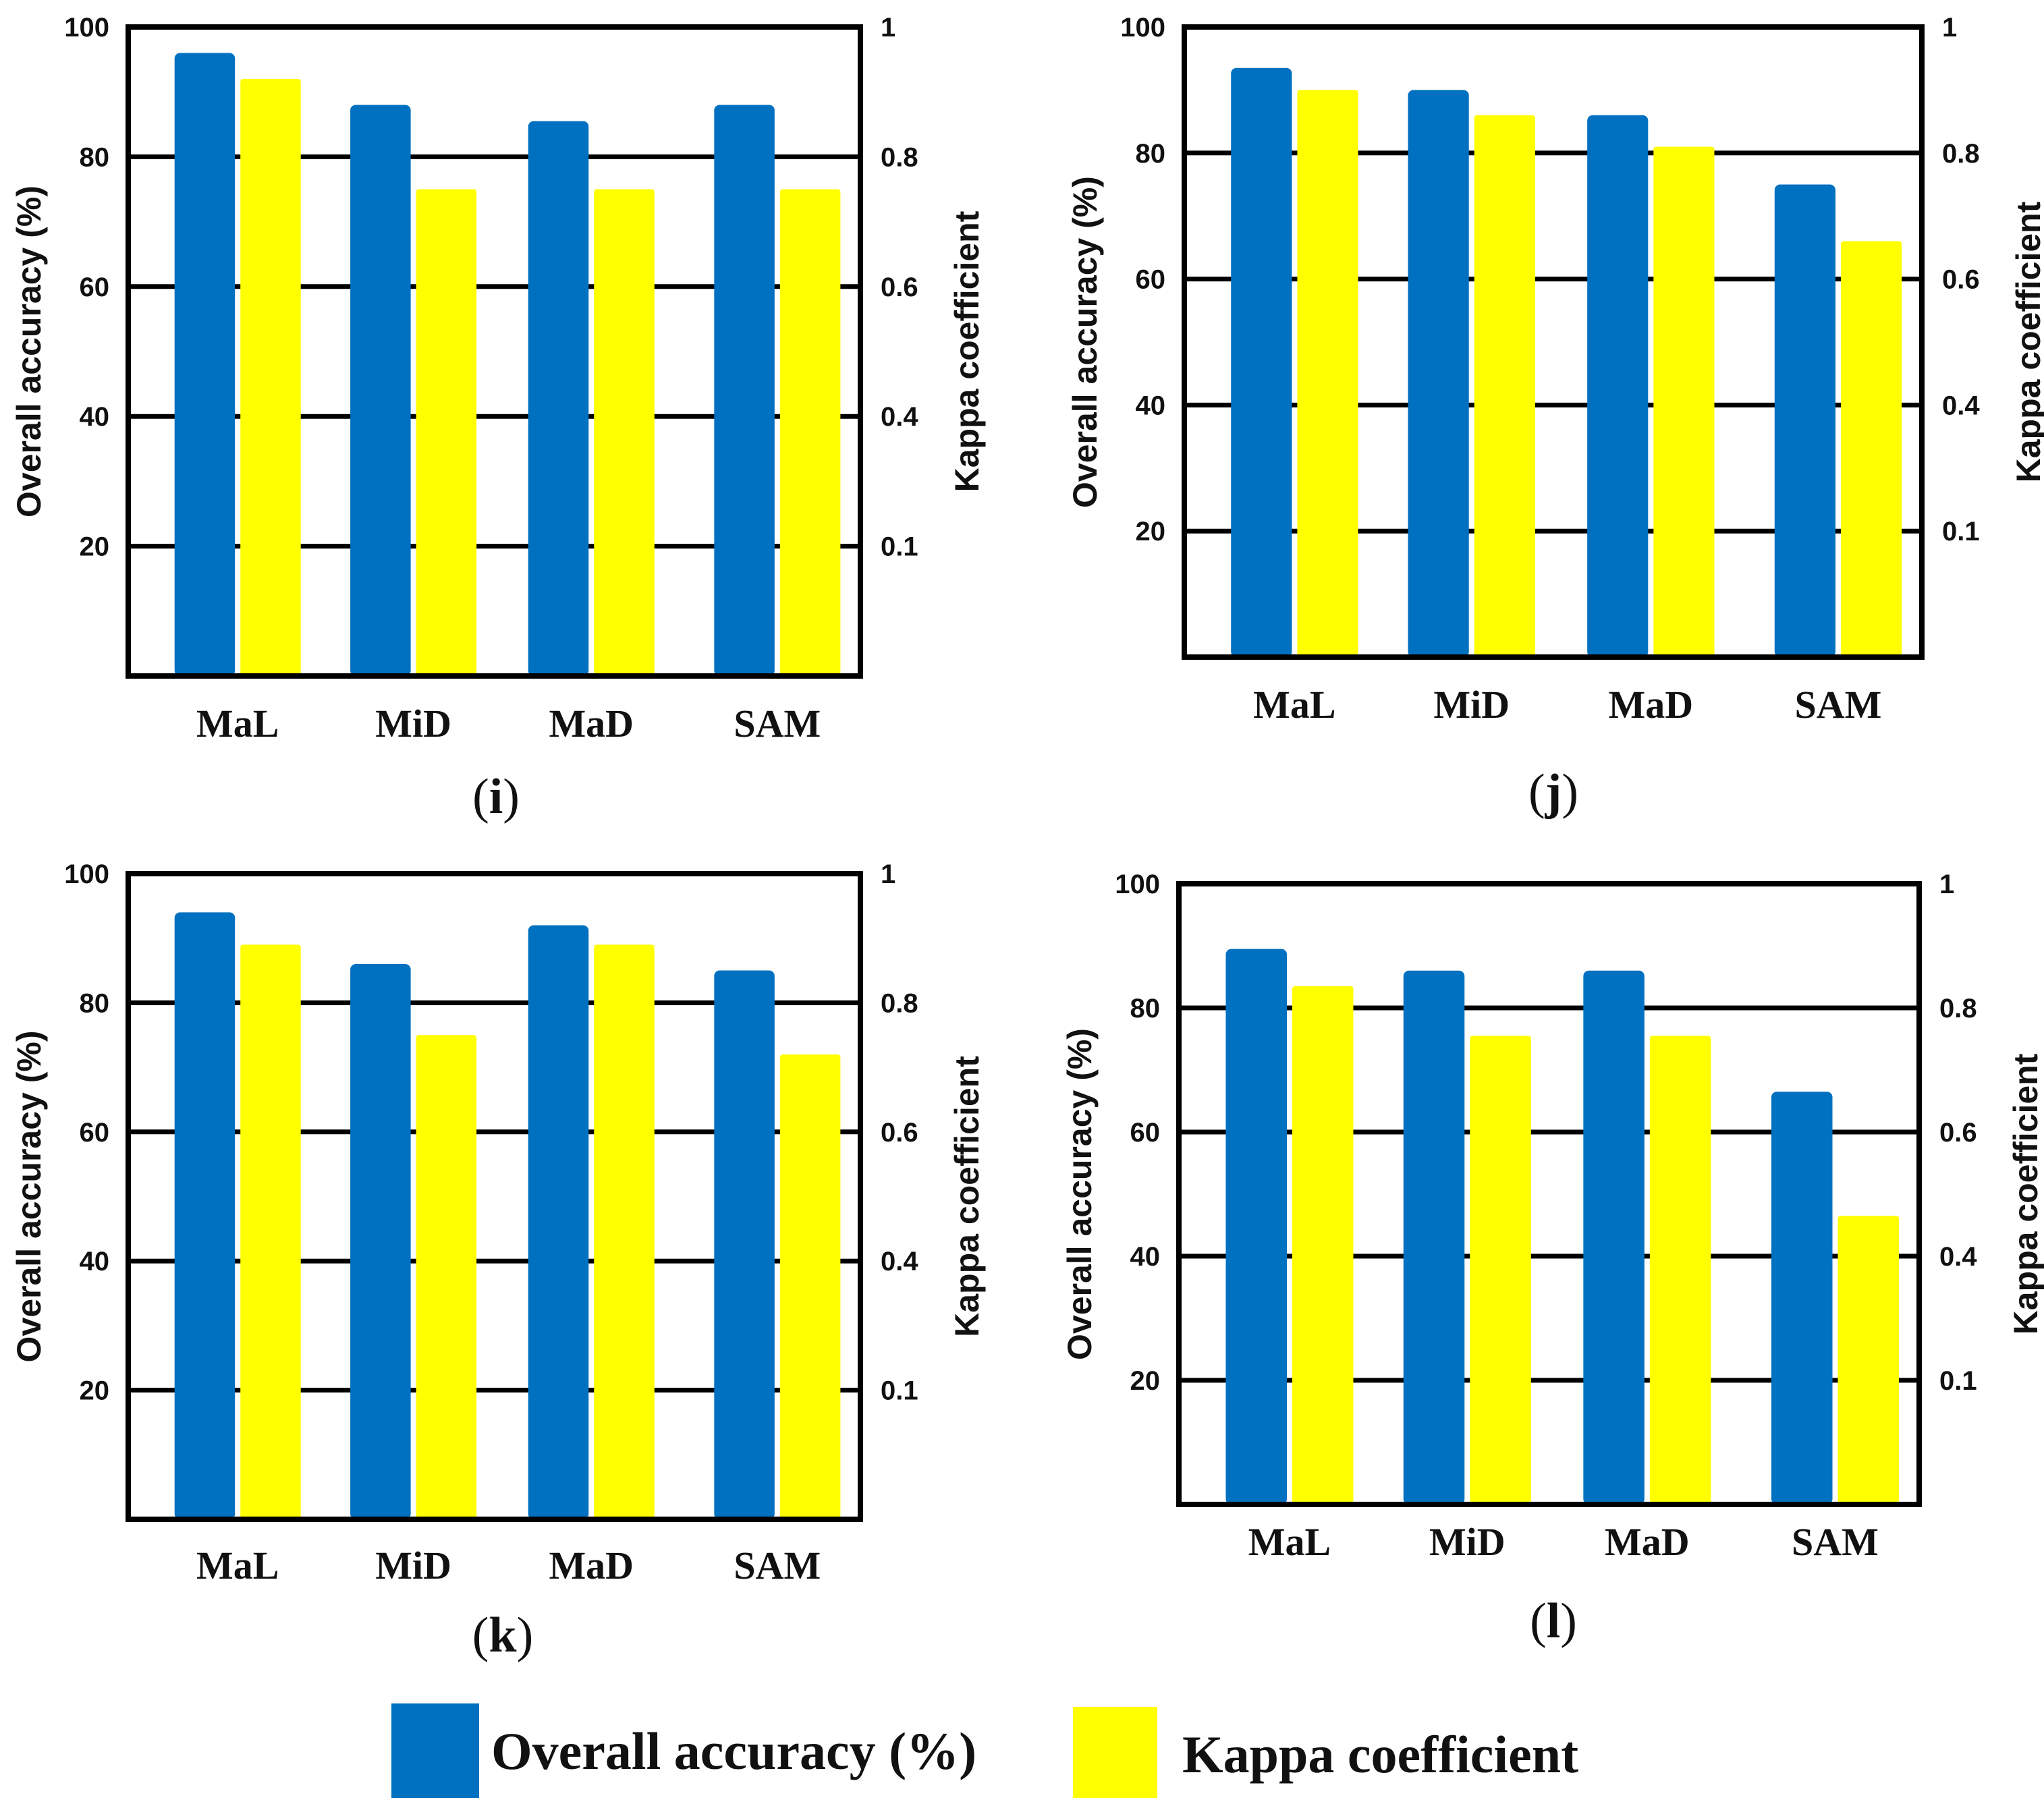 Image resolution: width=2044 pixels, height=1806 pixels. Describe the element at coordinates (496, 796) in the screenshot. I see `panel-label-letter: i` at that location.